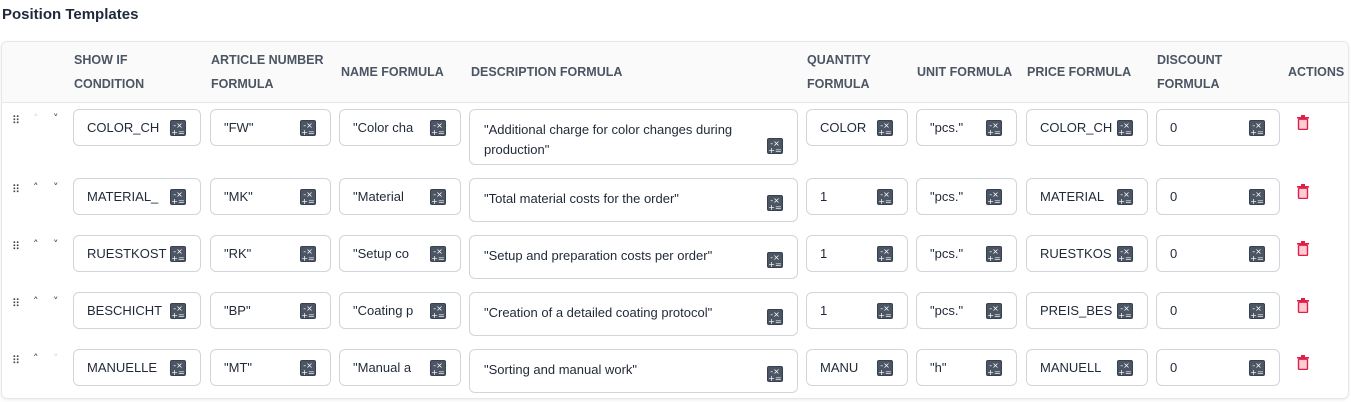 The width and height of the screenshot is (1351, 402). Describe the element at coordinates (839, 60) in the screenshot. I see `header-label: QUANTITY` at that location.